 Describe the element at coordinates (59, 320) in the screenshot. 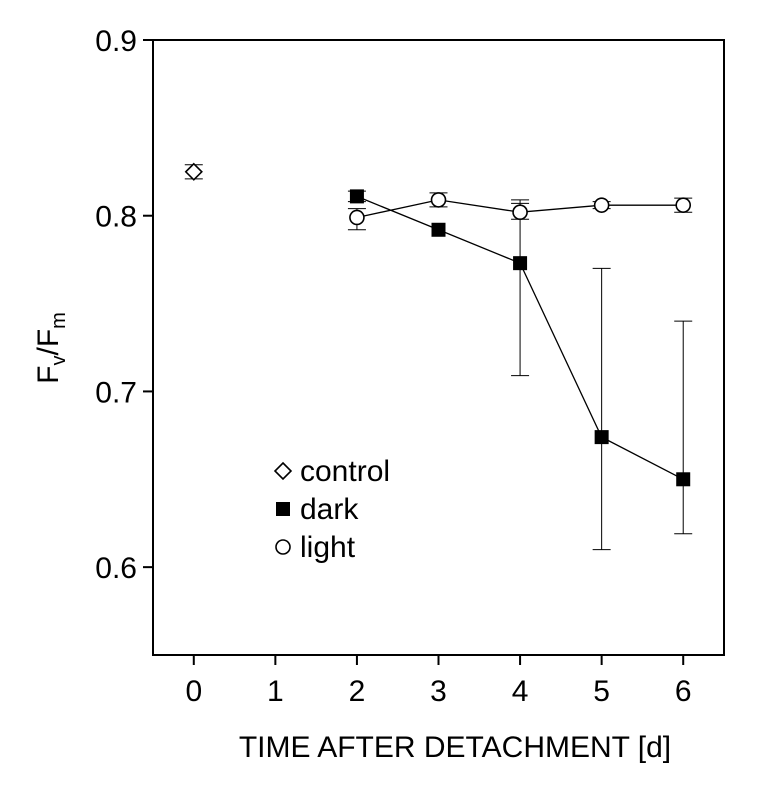

I see `y-axis-title-sub2: m` at that location.